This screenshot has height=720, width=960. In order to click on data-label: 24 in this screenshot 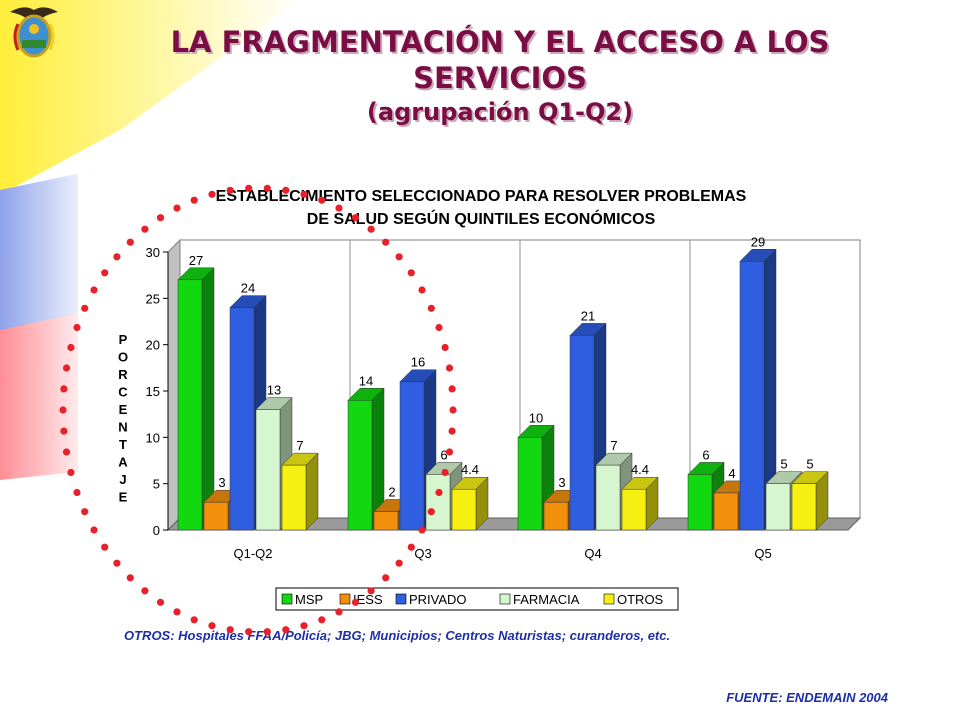, I will do `click(248, 288)`.